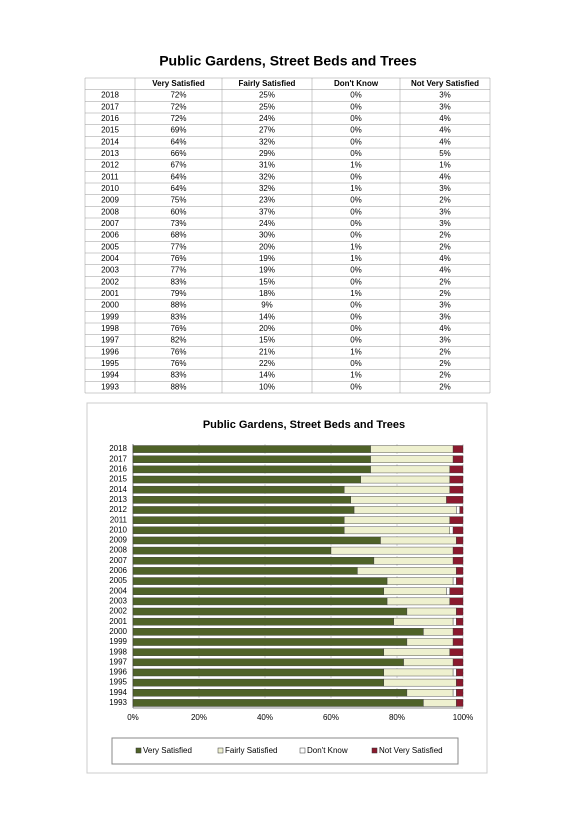 The height and width of the screenshot is (837, 577). I want to click on table-cell: 9%, so click(267, 305).